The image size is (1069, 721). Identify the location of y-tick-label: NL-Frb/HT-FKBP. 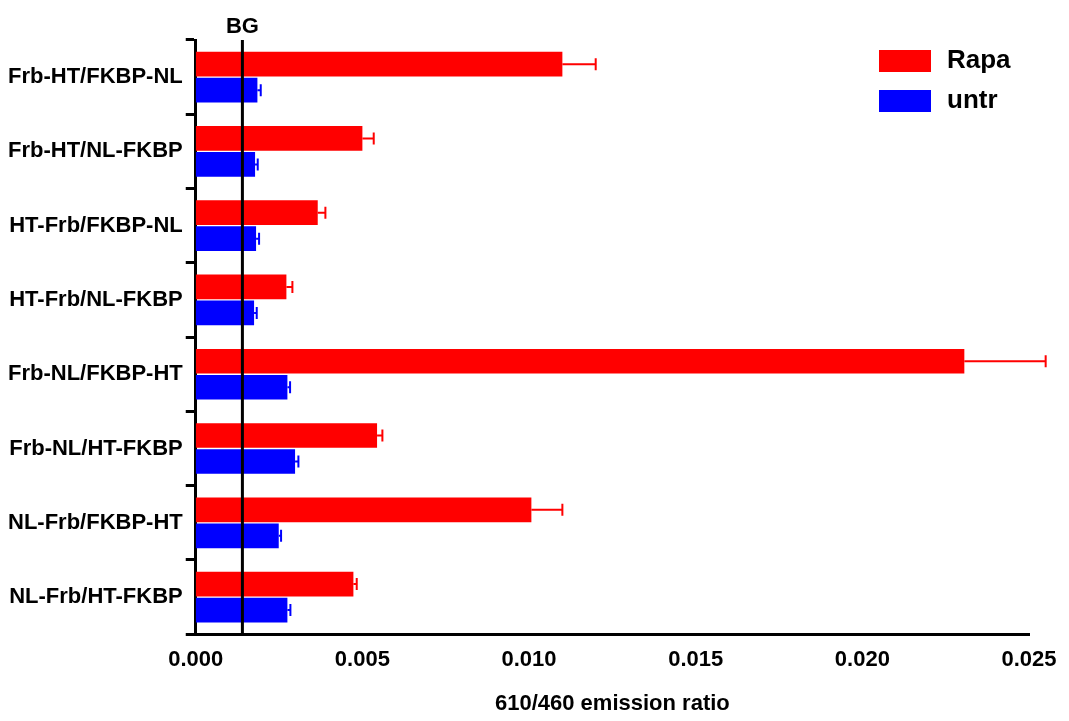
(96, 596).